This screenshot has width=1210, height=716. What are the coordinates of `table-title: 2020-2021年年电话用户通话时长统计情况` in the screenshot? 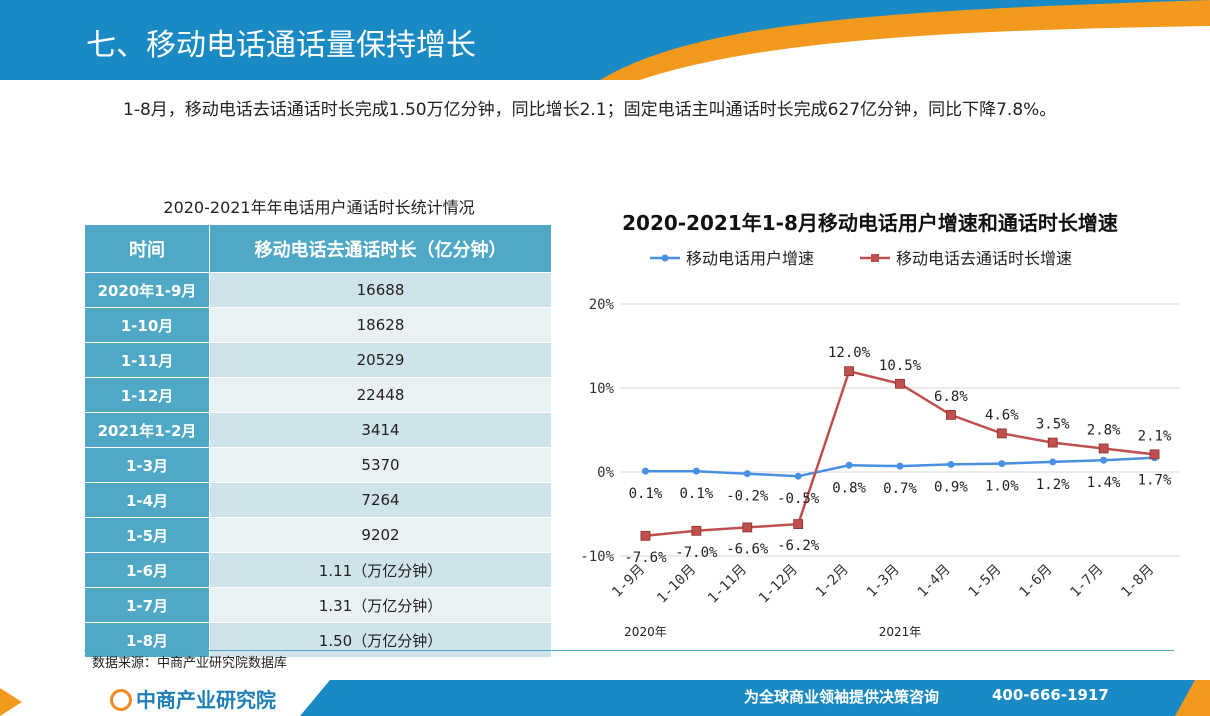 It's located at (319, 207).